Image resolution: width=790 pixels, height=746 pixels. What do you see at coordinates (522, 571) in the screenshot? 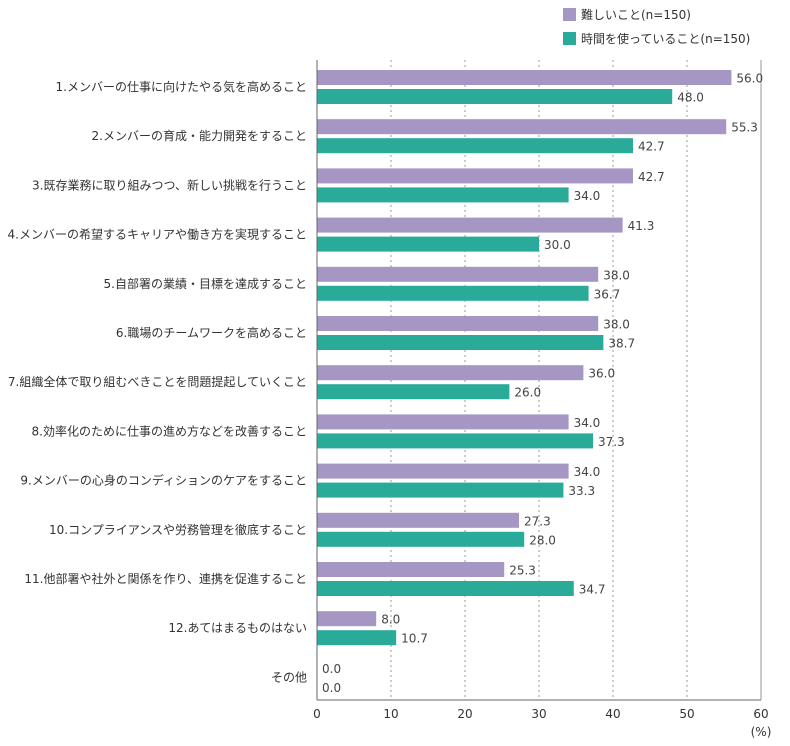
I see `value-label: 25.3` at bounding box center [522, 571].